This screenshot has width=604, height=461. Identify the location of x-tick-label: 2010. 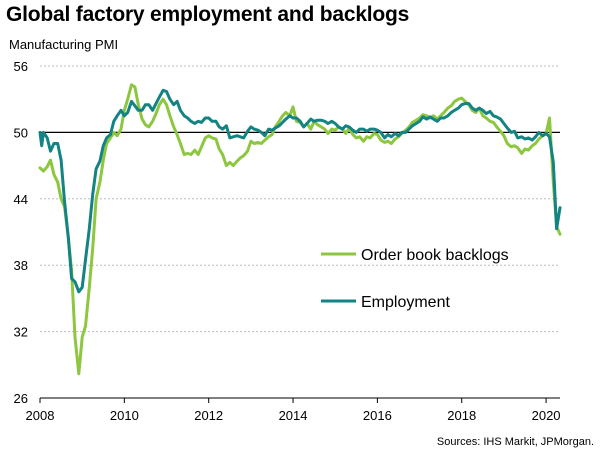
(124, 415).